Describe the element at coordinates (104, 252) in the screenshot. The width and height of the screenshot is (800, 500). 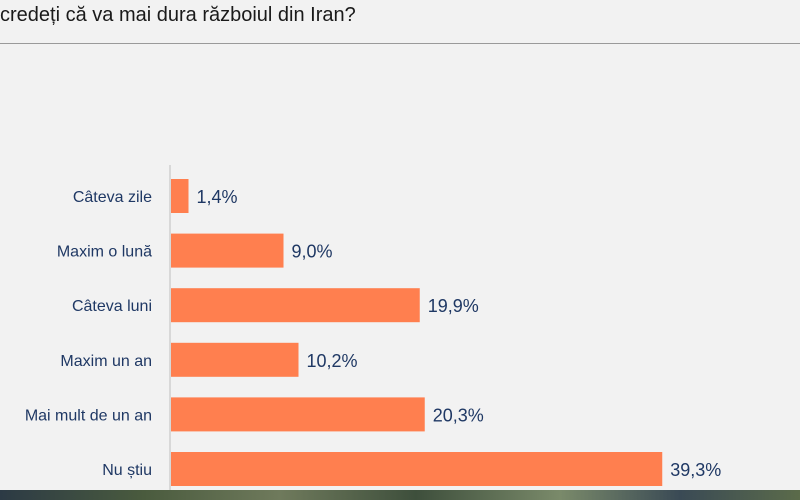
I see `category-label: Maxim o lună` at that location.